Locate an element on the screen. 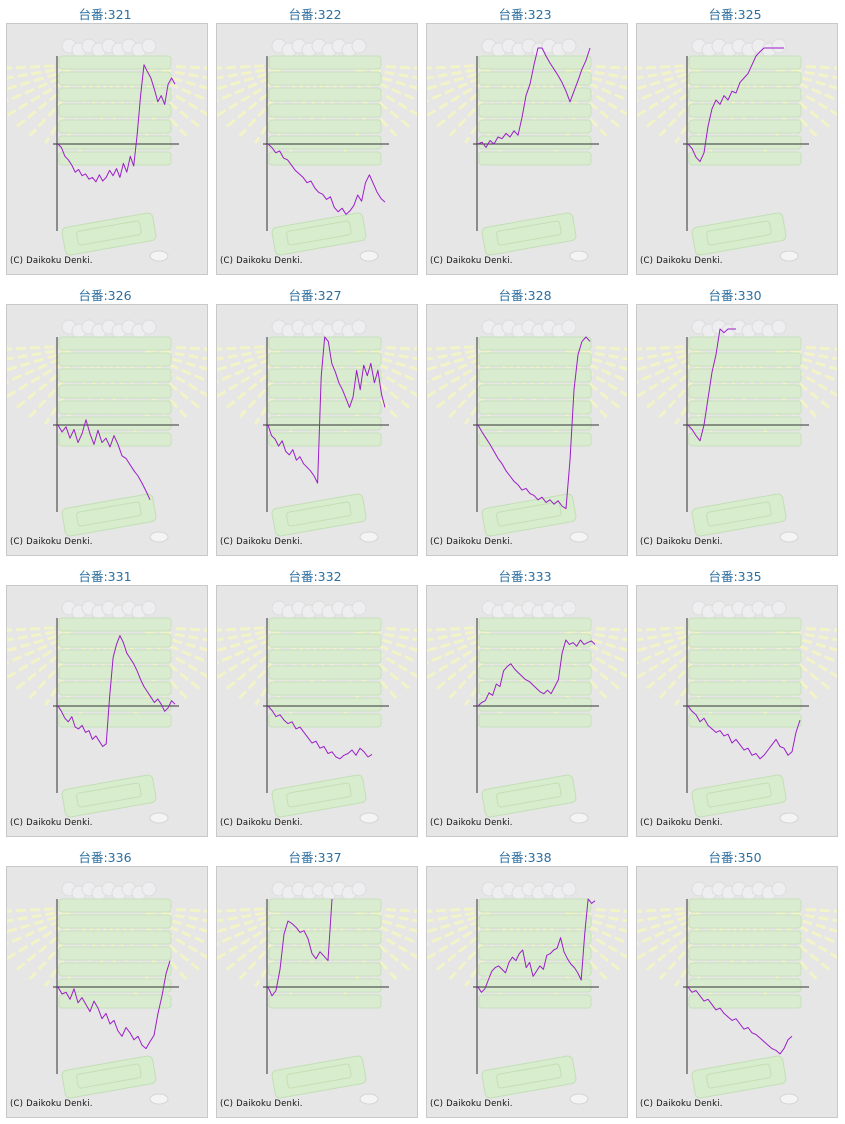  machine-card: 台番:321 (C) Daikoku Denki. is located at coordinates (105, 140).